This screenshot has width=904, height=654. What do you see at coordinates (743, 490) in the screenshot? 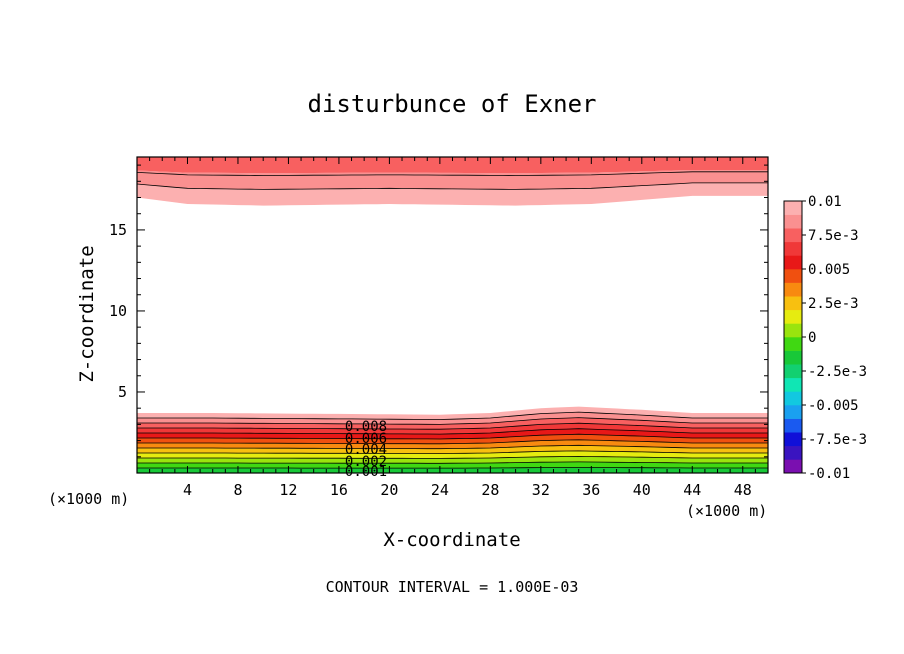
I see `x-tick-label: 48` at bounding box center [743, 490].